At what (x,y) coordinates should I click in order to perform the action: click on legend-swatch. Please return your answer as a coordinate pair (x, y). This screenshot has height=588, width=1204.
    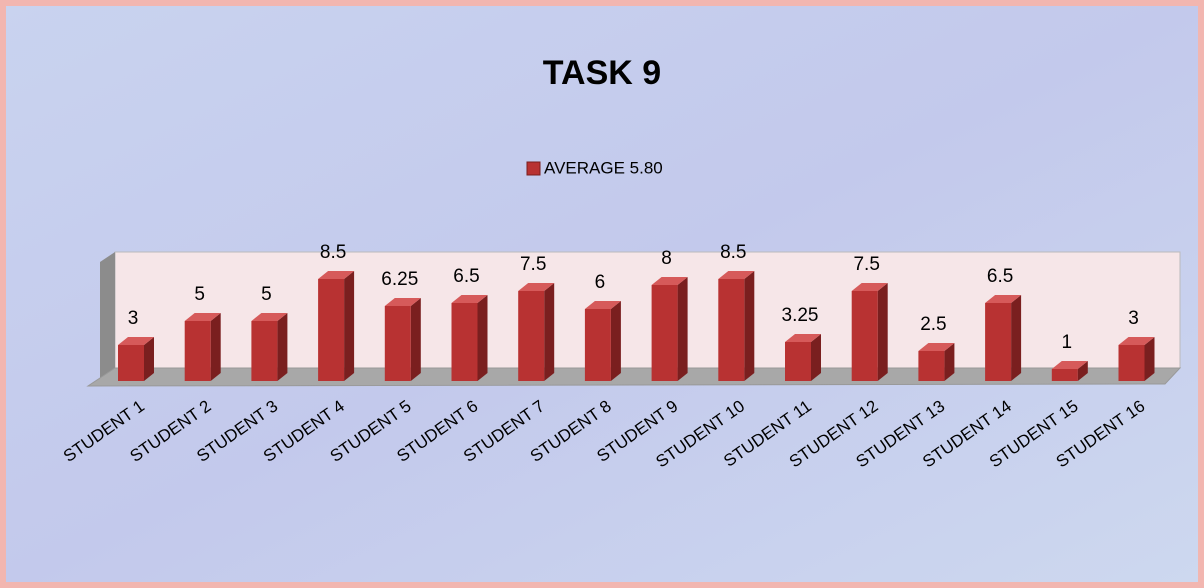
    Looking at the image, I should click on (533, 168).